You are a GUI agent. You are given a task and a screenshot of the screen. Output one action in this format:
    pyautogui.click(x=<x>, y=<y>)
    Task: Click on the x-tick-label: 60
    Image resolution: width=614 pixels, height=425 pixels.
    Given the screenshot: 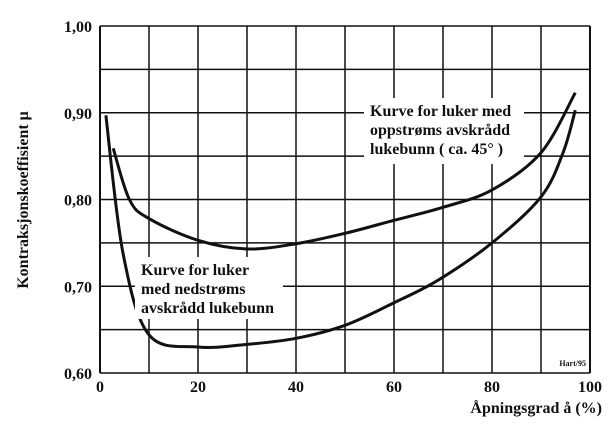 What is the action you would take?
    pyautogui.click(x=394, y=387)
    